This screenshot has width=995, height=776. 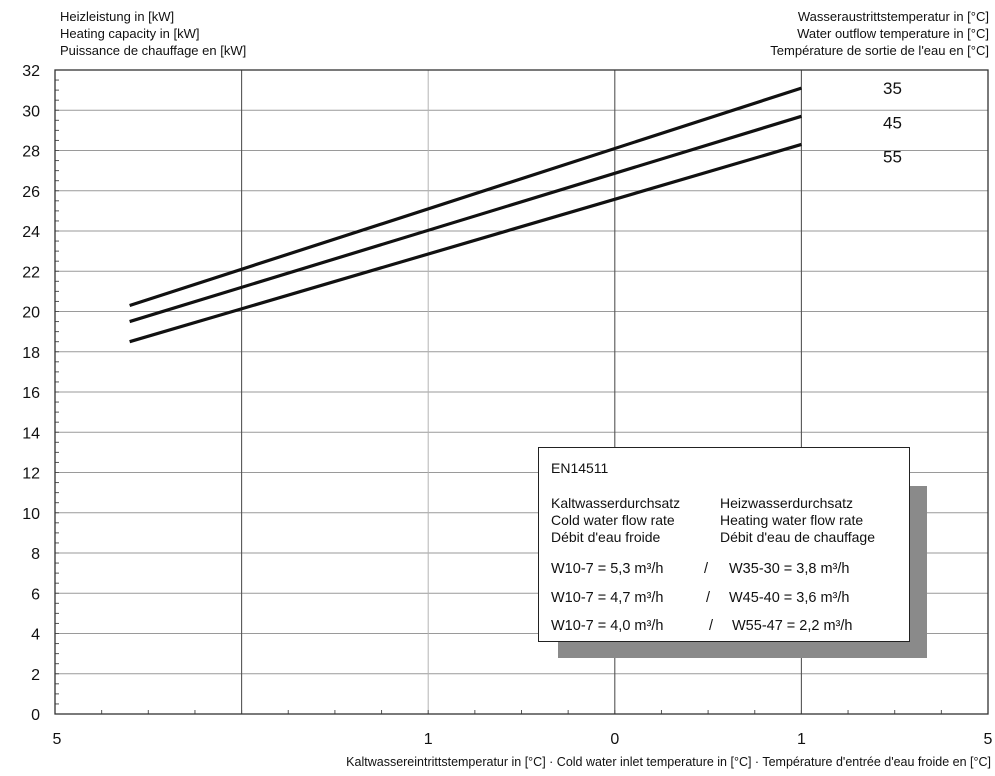 I want to click on legend-row-heat: W35-30 = 3,8 m³/h, so click(x=789, y=569).